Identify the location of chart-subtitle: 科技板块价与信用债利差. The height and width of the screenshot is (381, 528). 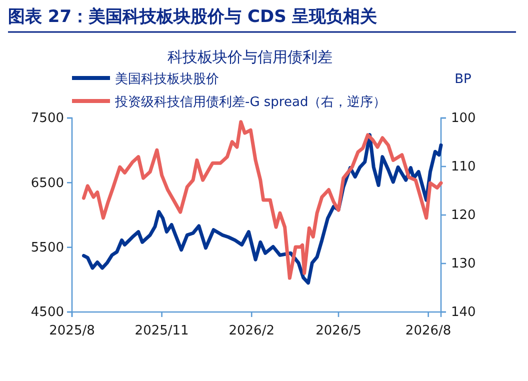
(250, 57).